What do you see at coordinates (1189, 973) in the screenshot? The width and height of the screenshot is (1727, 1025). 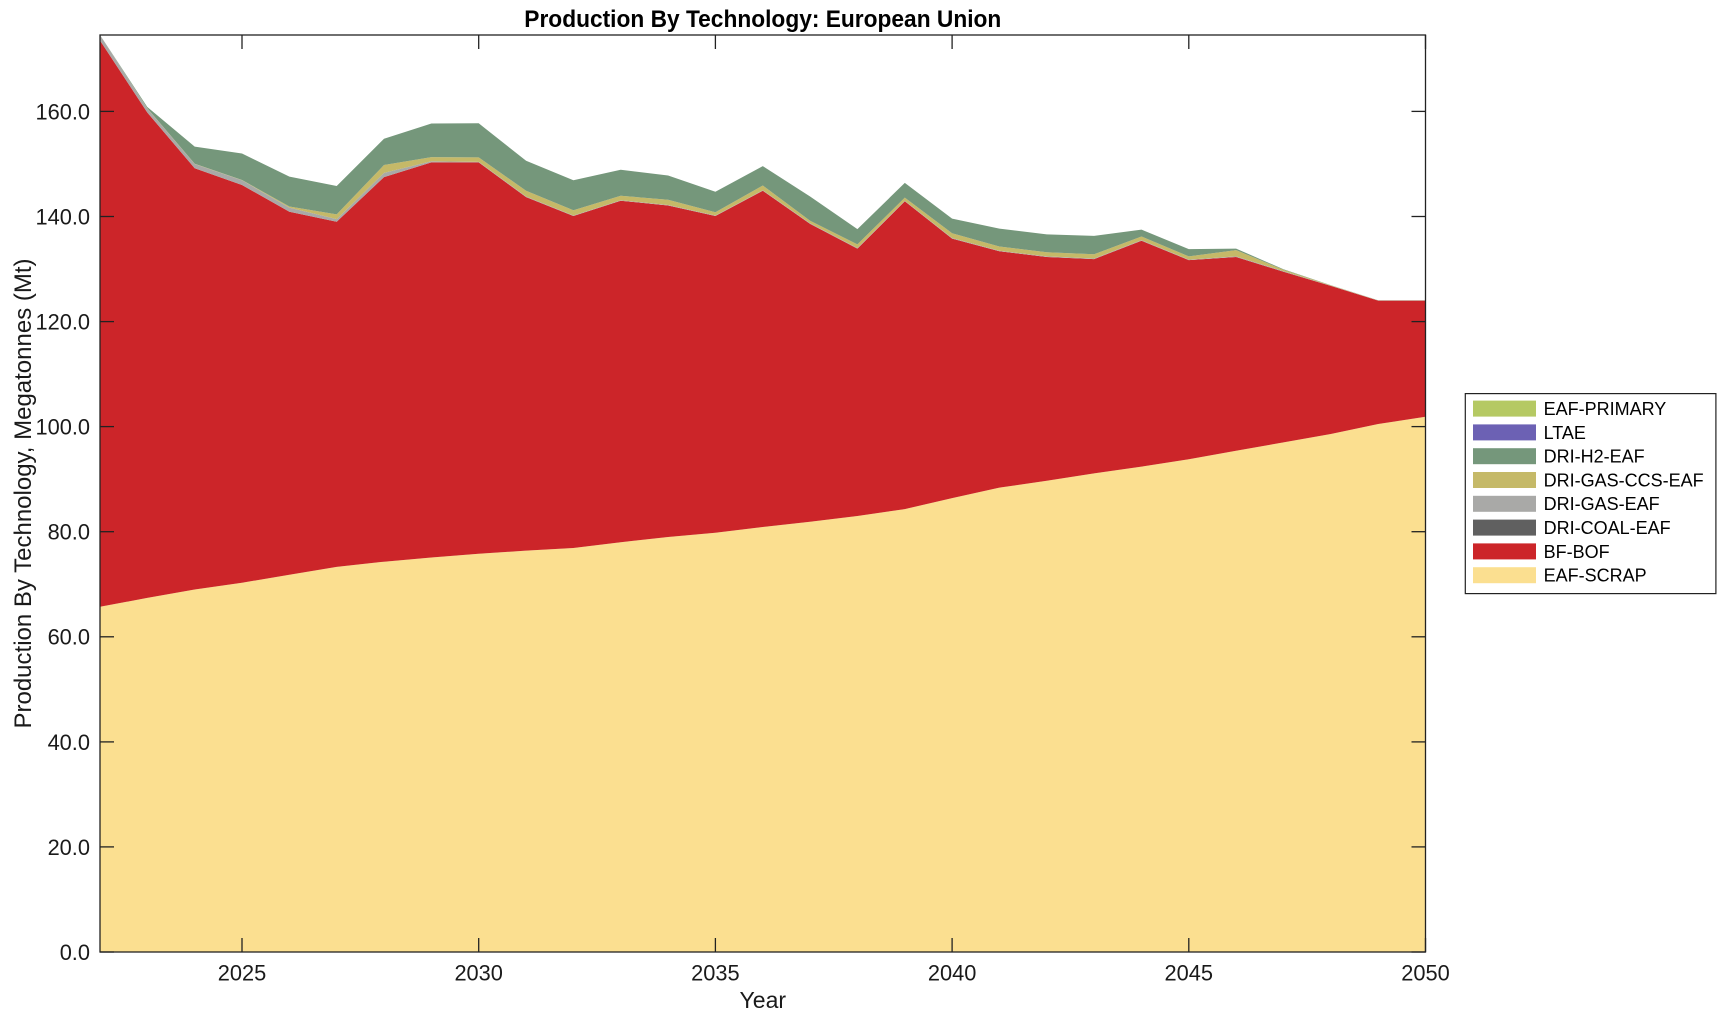 I see `svg-text: 2045` at bounding box center [1189, 973].